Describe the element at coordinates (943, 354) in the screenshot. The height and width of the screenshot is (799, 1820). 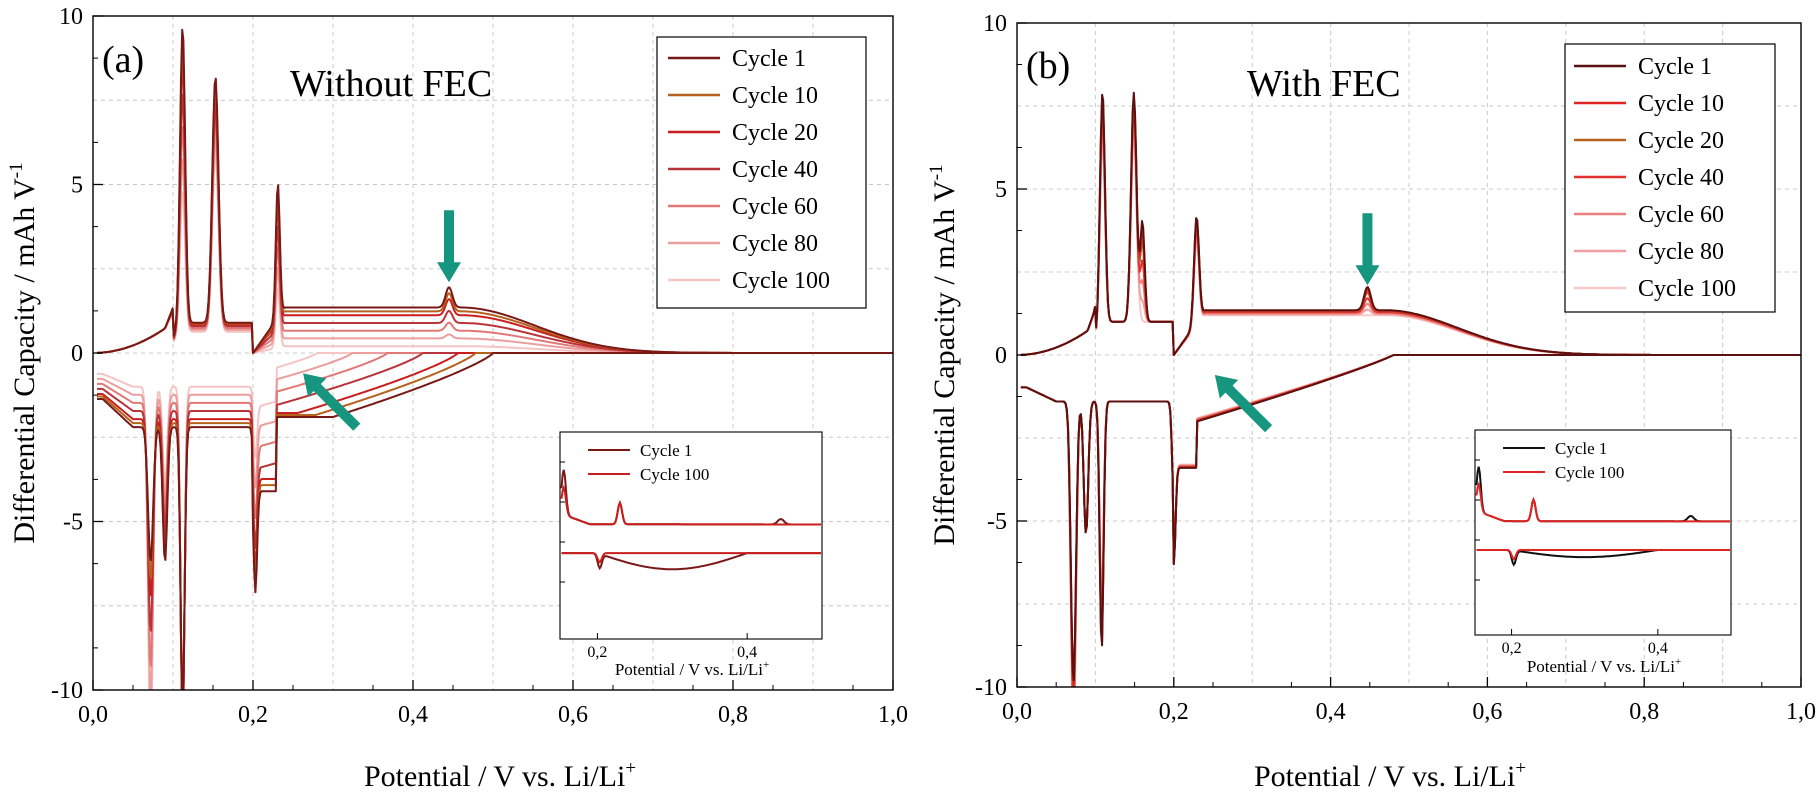
I see `panel-b-ylabel: Differential Capacity / mAh V-1` at that location.